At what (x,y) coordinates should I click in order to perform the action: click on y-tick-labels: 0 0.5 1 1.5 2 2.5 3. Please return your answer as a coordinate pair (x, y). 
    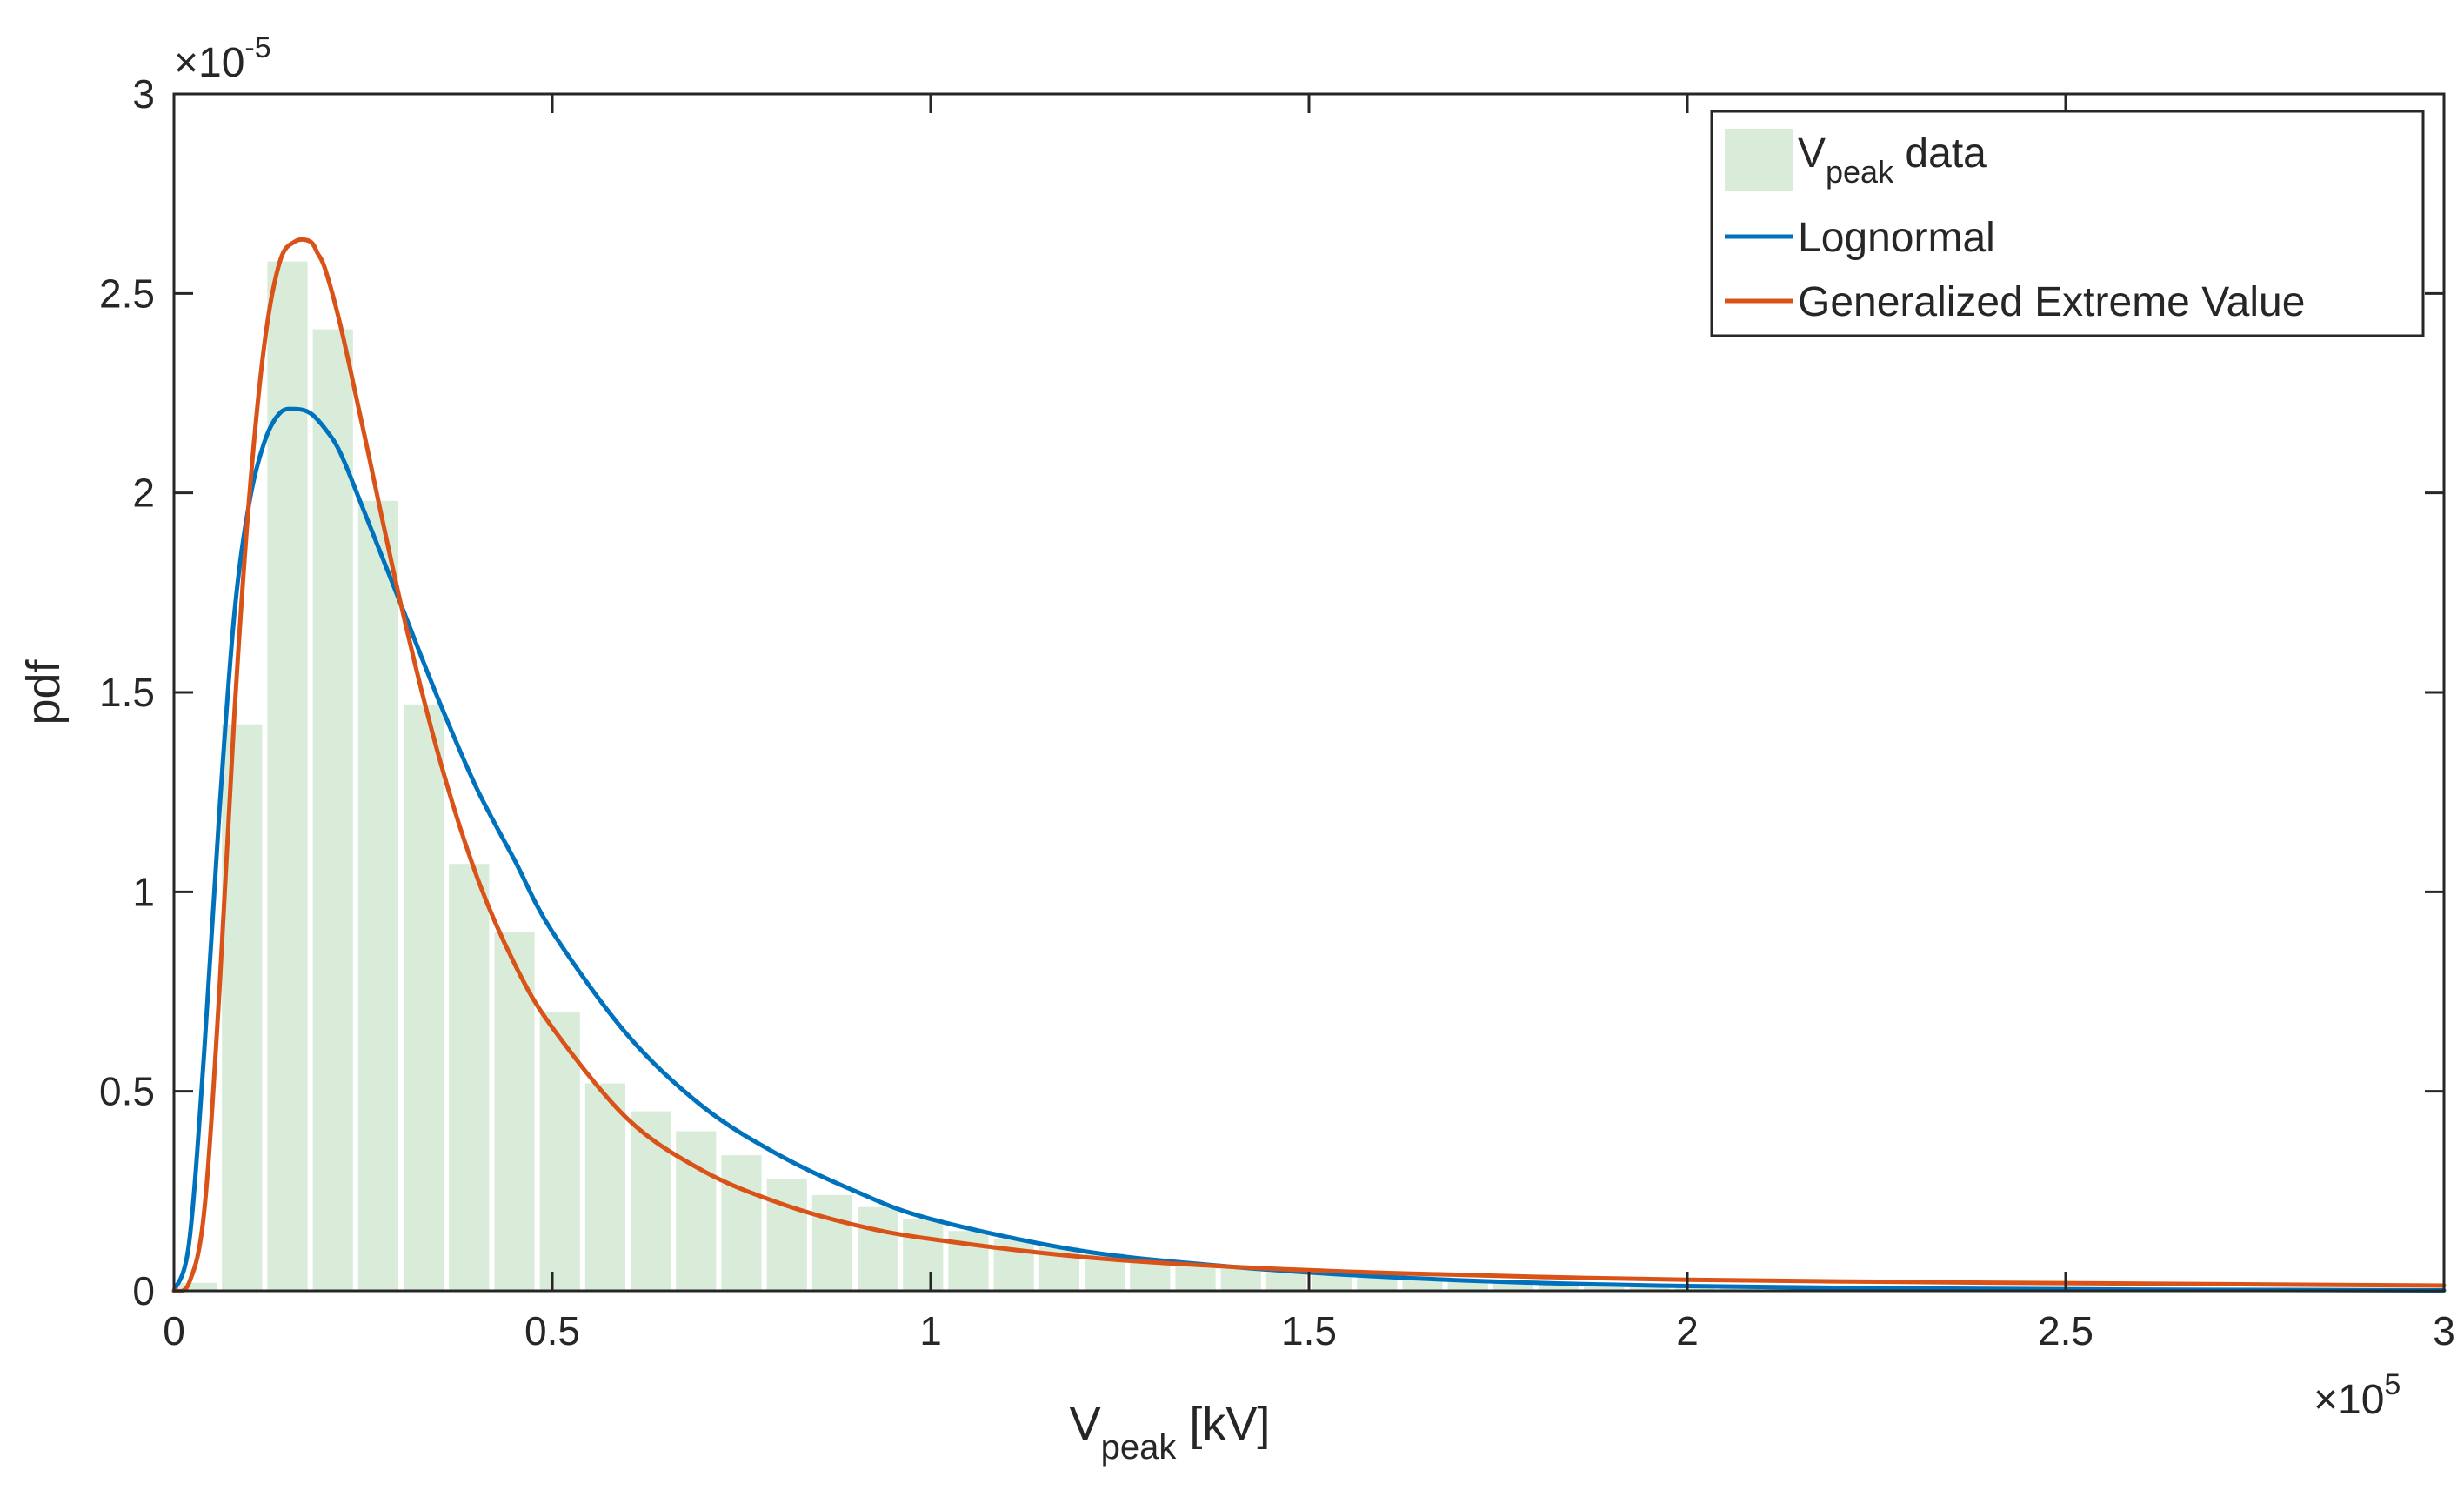
    Looking at the image, I should click on (127, 692).